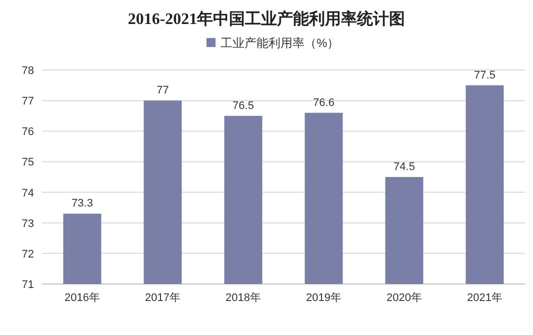 The height and width of the screenshot is (335, 533). What do you see at coordinates (485, 75) in the screenshot?
I see `data-label: 77.5` at bounding box center [485, 75].